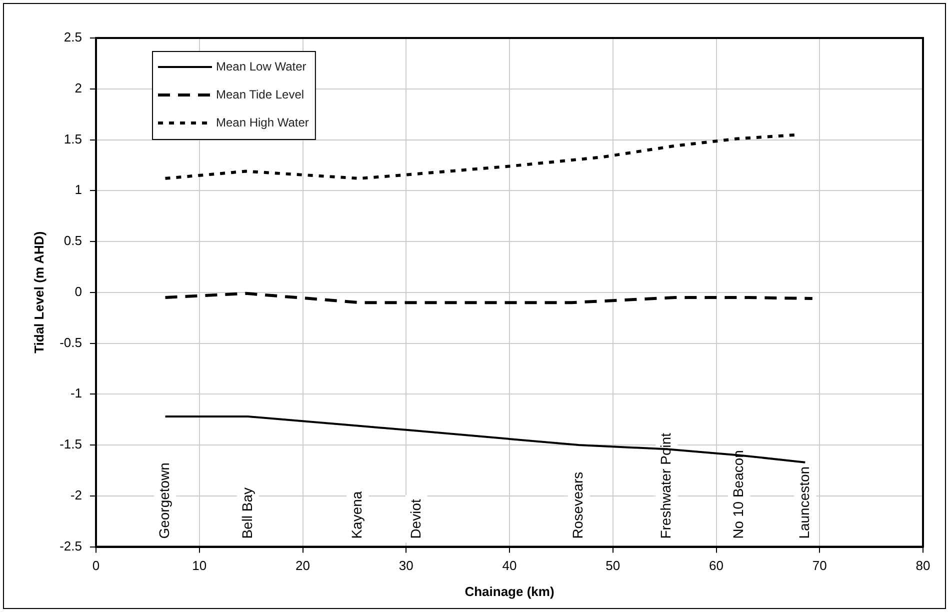 The height and width of the screenshot is (614, 951). Describe the element at coordinates (509, 591) in the screenshot. I see `x-axis-title: Chainage (km)` at that location.